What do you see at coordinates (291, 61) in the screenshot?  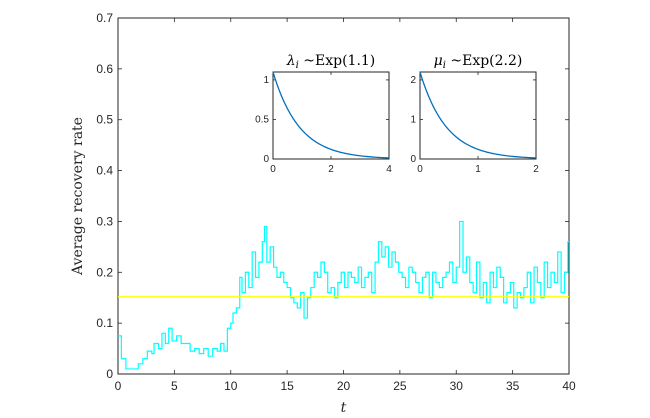 I see `title-variable: λ` at bounding box center [291, 61].